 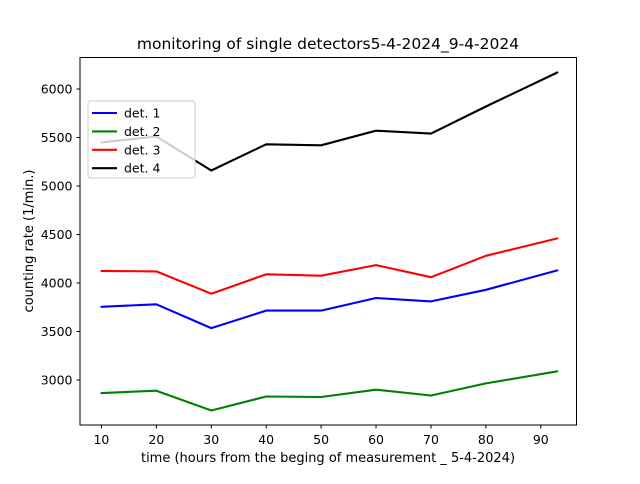 What do you see at coordinates (541, 439) in the screenshot?
I see `x-tick-label: 90` at bounding box center [541, 439].